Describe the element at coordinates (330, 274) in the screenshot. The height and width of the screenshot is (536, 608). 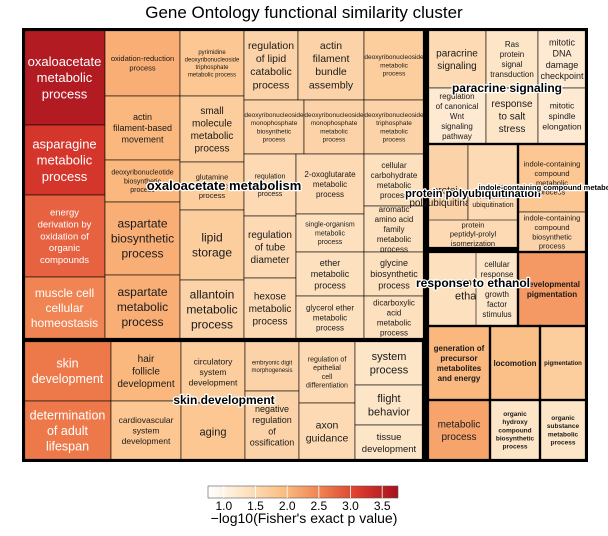
I see `tile-label-ether-metabolic-process: ether metabolic process` at that location.